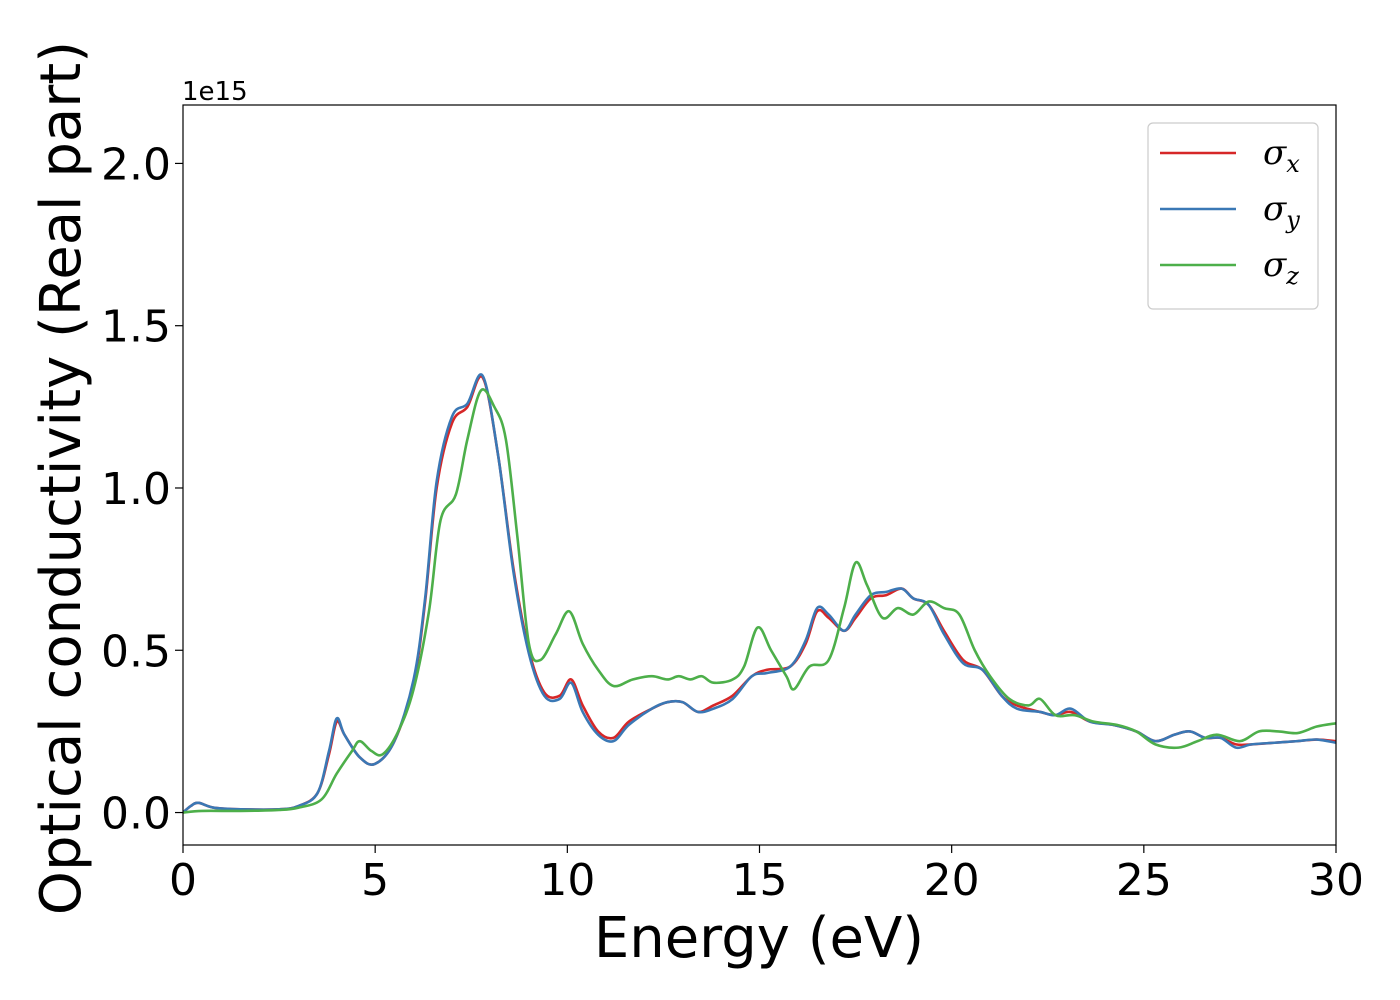 The height and width of the screenshot is (1000, 1400). I want to click on x-tick-label: 5, so click(375, 880).